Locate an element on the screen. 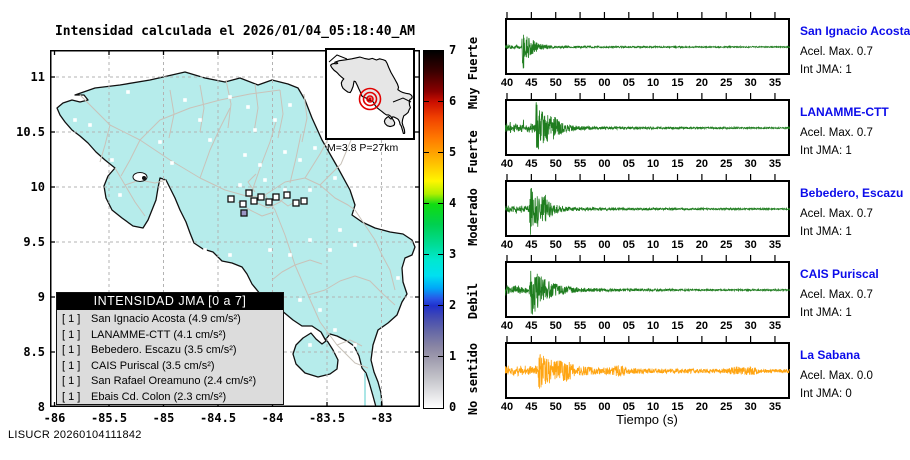 This screenshot has height=460, width=910. epicenter-inset-map is located at coordinates (370, 94).